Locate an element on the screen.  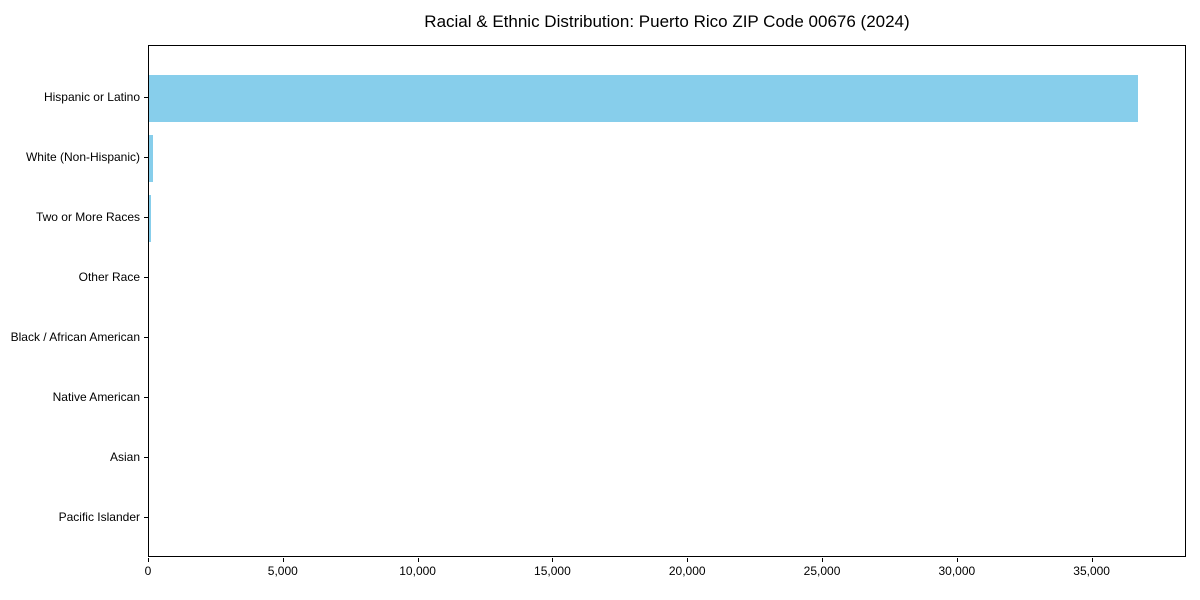
x-tick-label: 15,000 is located at coordinates (552, 571).